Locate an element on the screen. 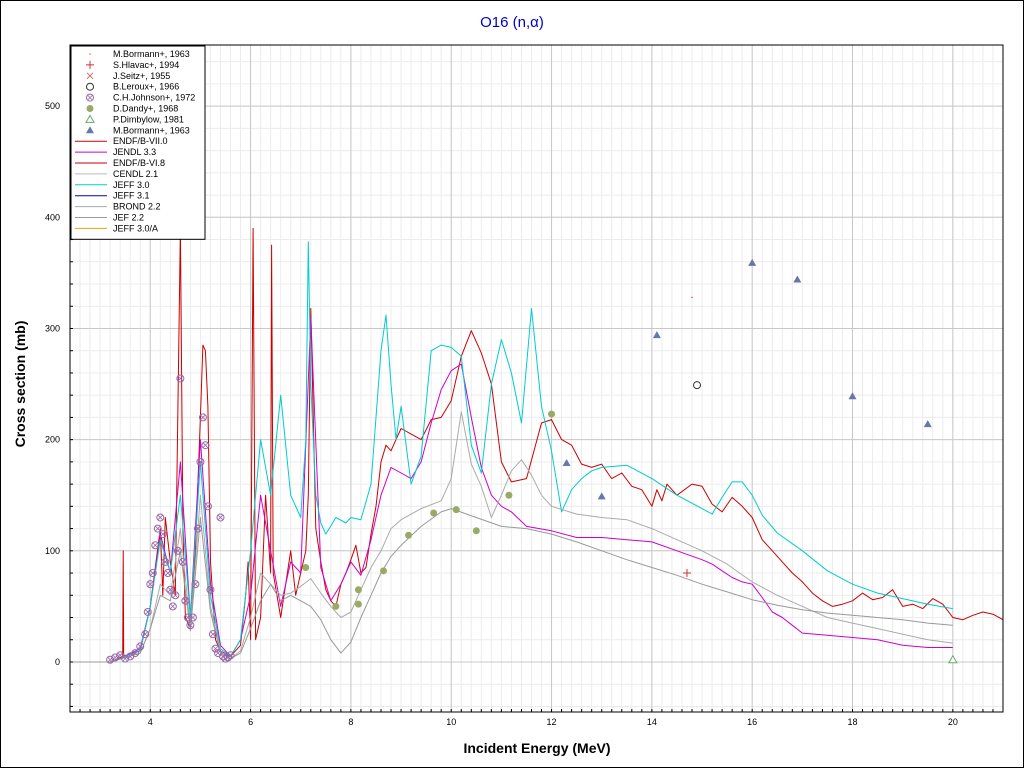 Image resolution: width=1024 pixels, height=768 pixels. legend-label: S.Hlavac+, 1994 is located at coordinates (146, 65).